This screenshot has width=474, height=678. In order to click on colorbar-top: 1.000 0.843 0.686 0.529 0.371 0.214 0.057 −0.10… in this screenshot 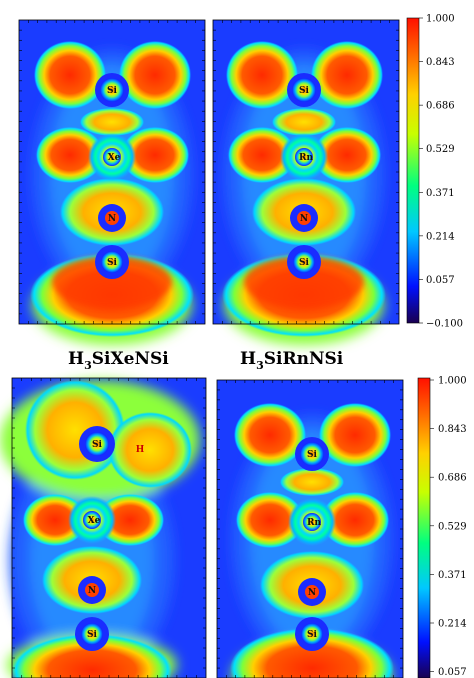, I will do `click(434, 172)`.